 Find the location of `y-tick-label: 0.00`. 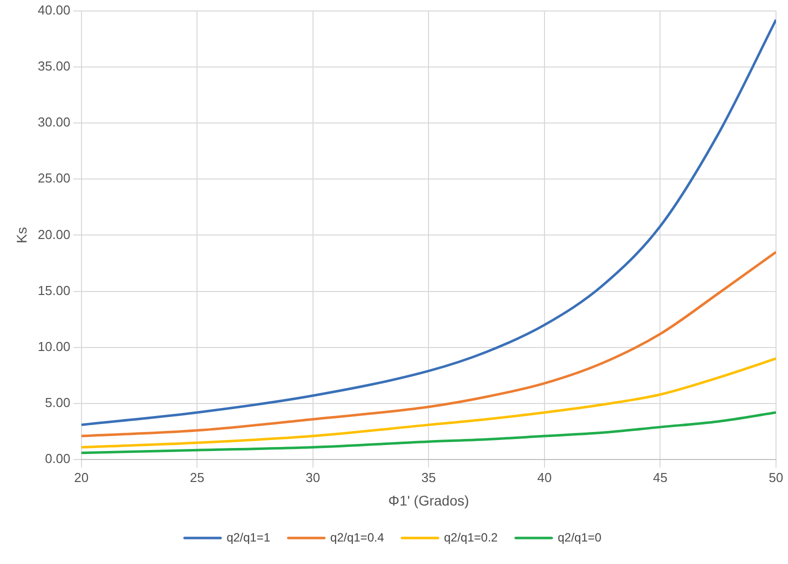

y-tick-label: 0.00 is located at coordinates (57, 458).